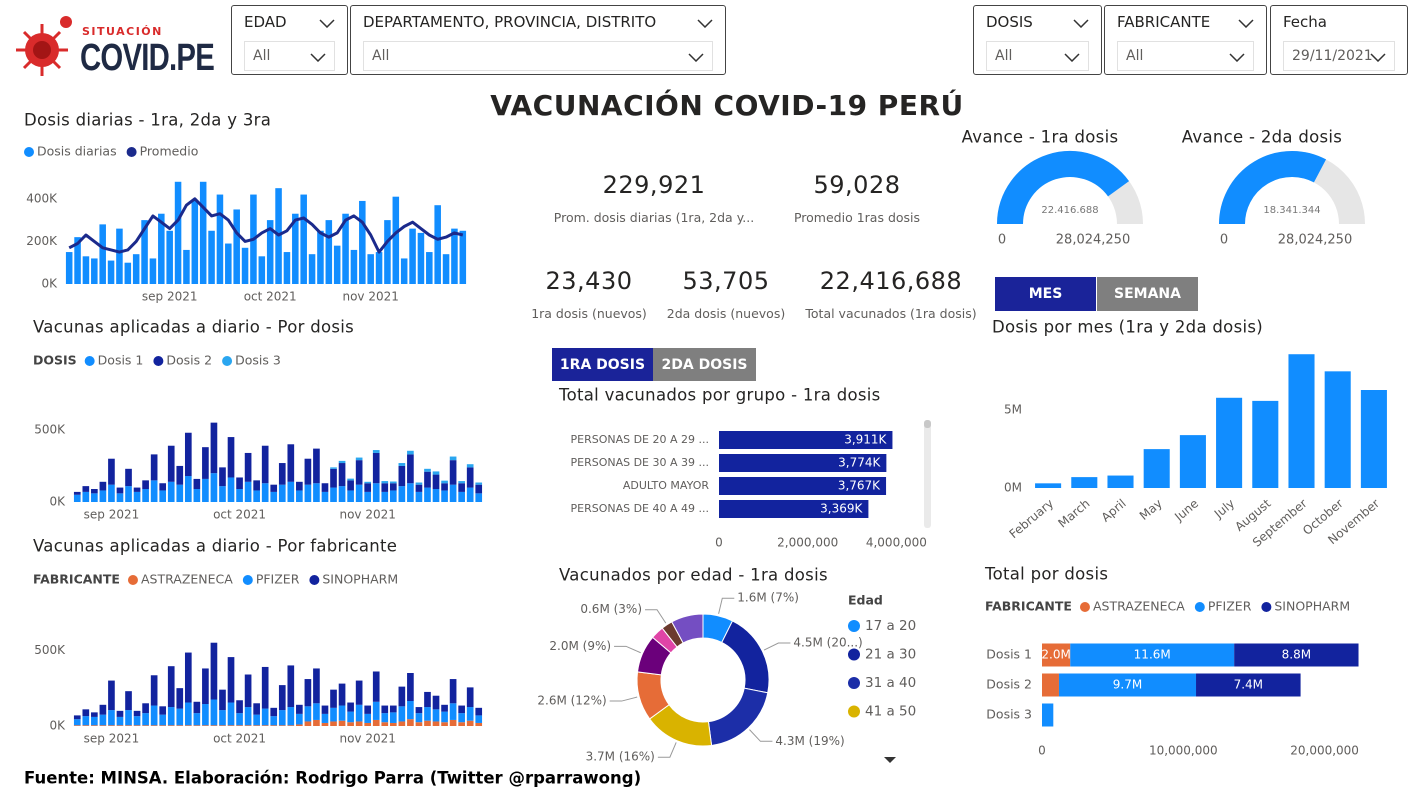 This screenshot has width=1425, height=793. What do you see at coordinates (1127, 327) in the screenshot?
I see `chart-title: Dosis por mes (1ra y 2da dosis)` at bounding box center [1127, 327].